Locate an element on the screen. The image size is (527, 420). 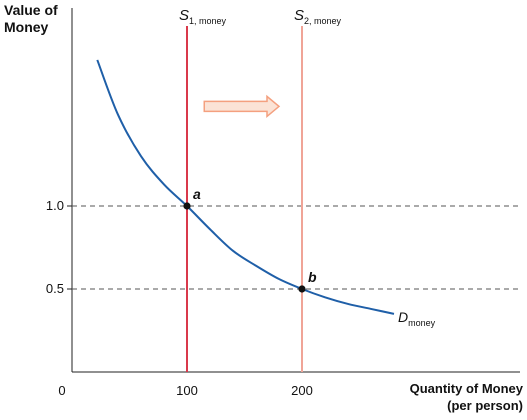
y-axis-label: Value of Money is located at coordinates (31, 19).